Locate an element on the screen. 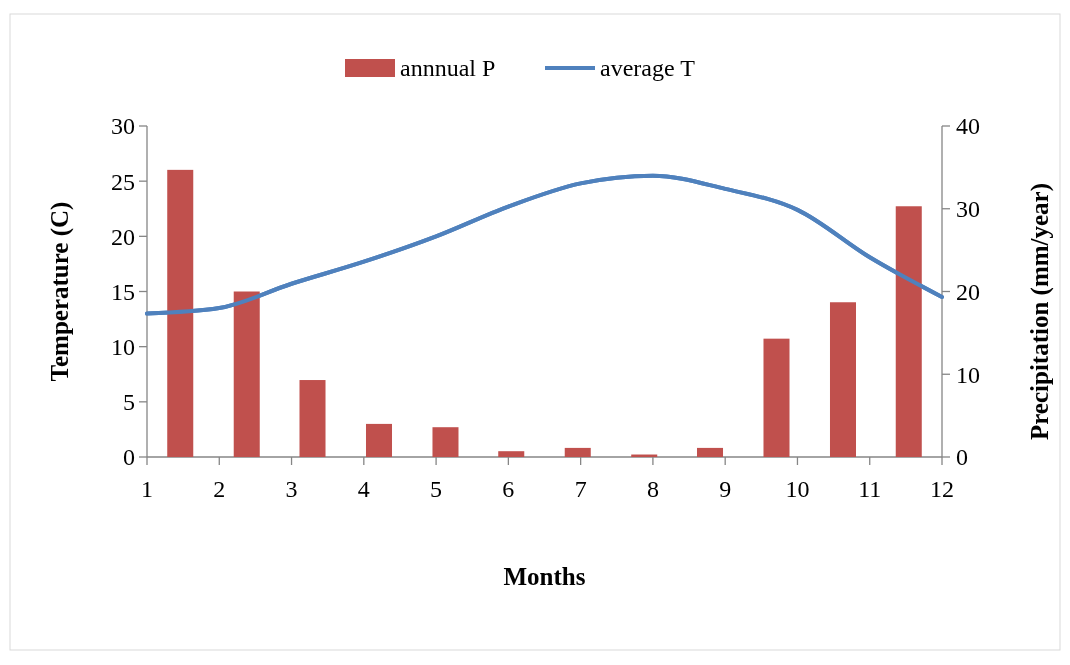  x-tick-label: 4 is located at coordinates (363, 489).